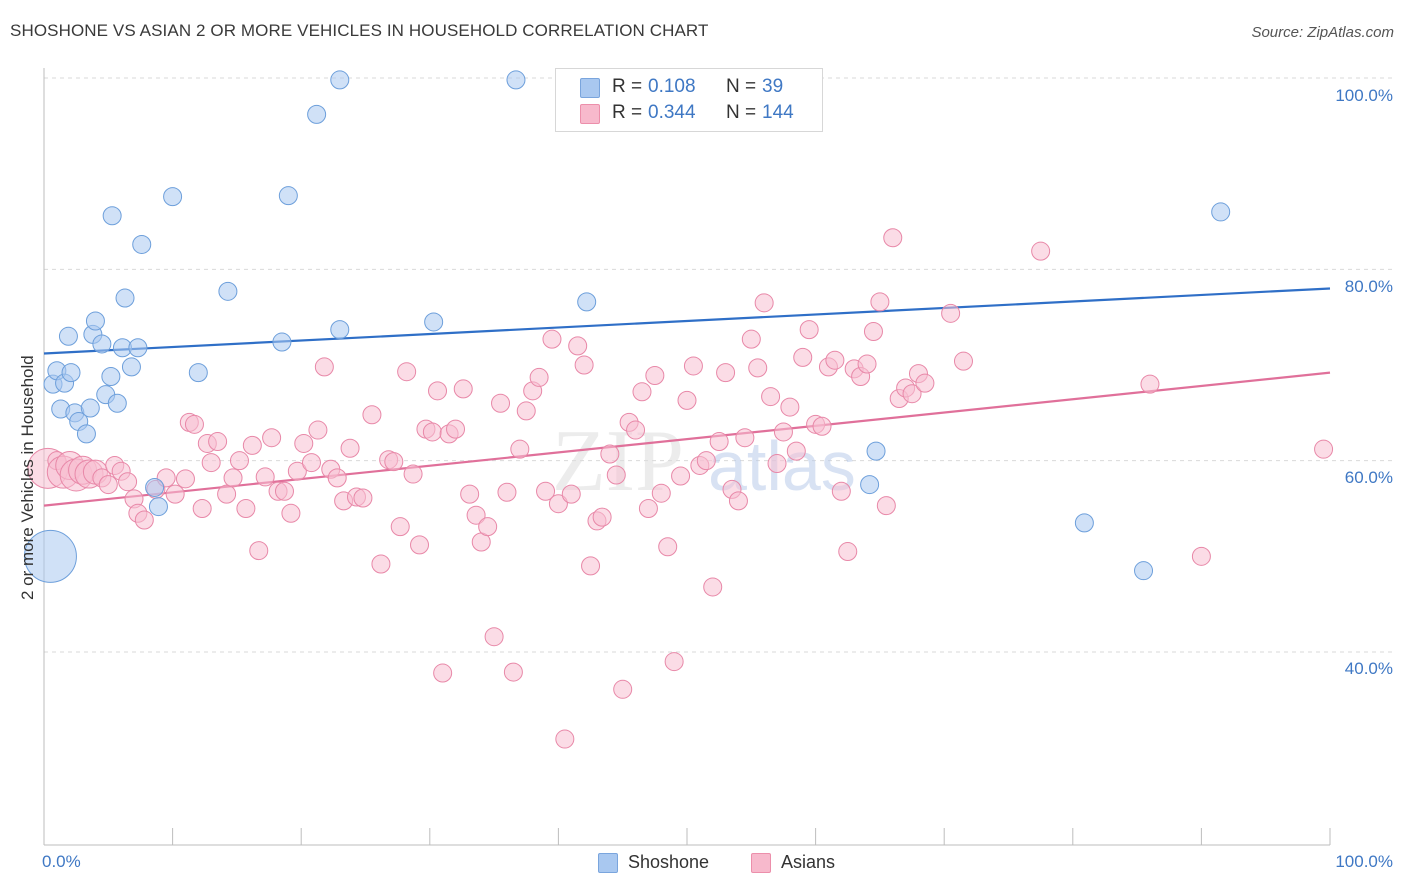  I want to click on r-label: R =, so click(627, 112).